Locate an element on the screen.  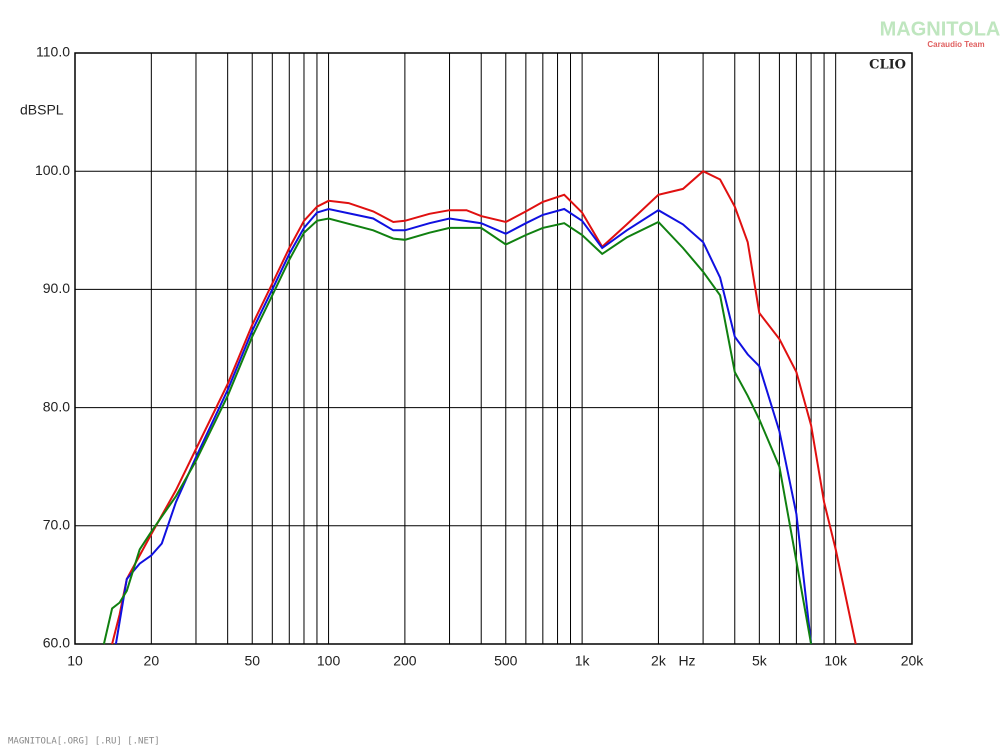
x-tick-label: 2k is located at coordinates (659, 661).